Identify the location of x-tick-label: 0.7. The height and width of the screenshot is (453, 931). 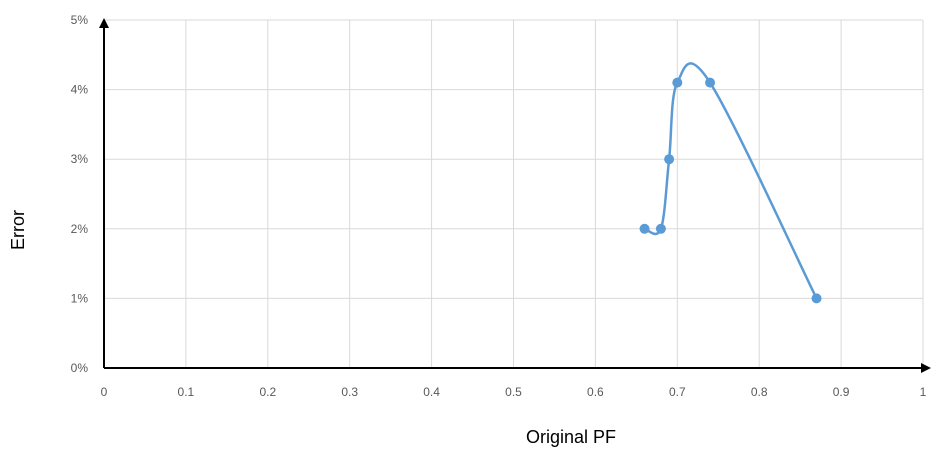
(677, 392).